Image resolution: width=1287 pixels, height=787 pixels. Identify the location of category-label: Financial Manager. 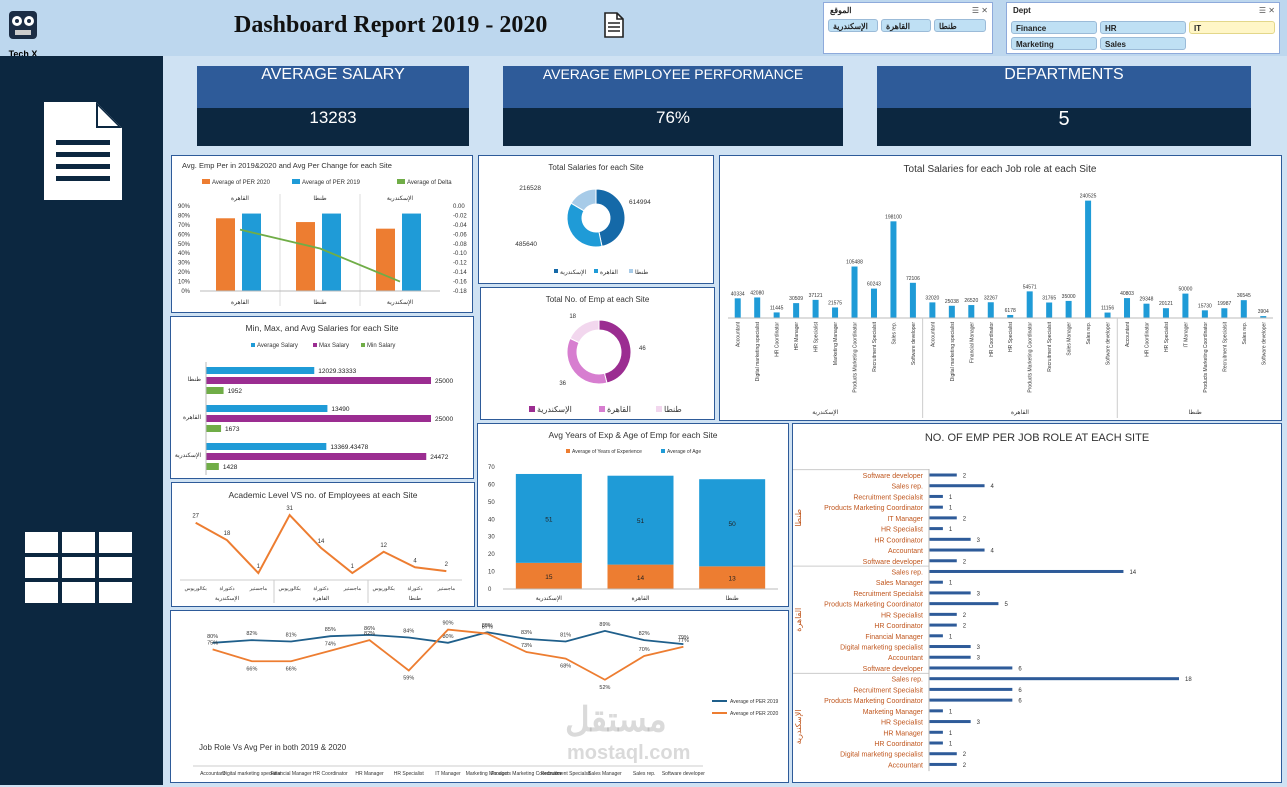
(972, 342).